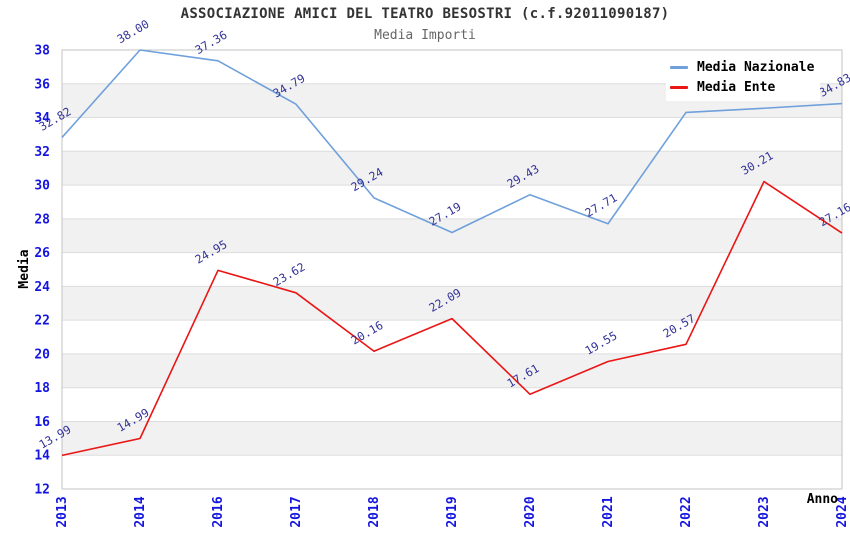  Describe the element at coordinates (218, 511) in the screenshot. I see `x-tick-label: 2016` at that location.